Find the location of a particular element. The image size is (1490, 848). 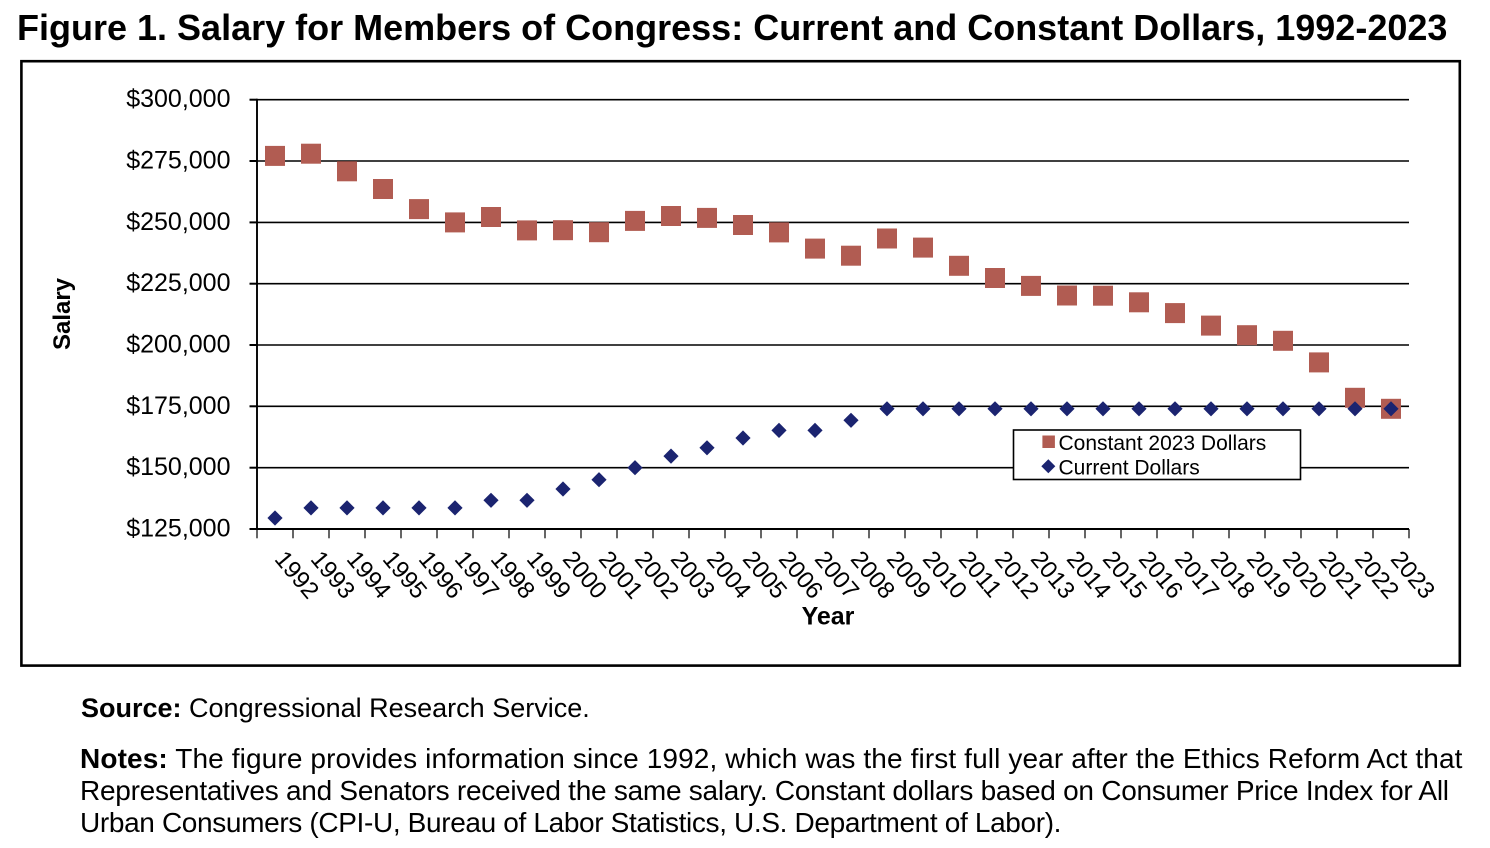

svg-text: $225,000 is located at coordinates (178, 283).